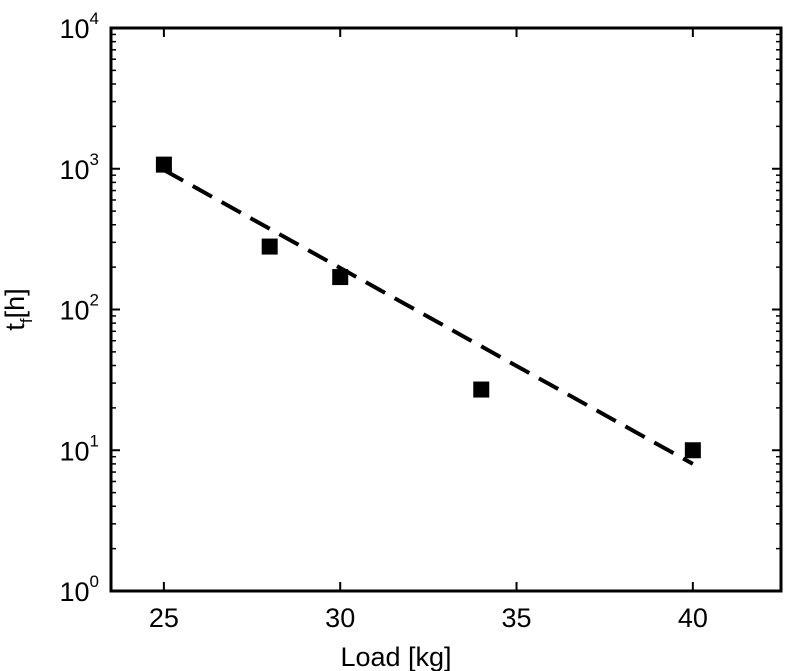  Describe the element at coordinates (18, 309) in the screenshot. I see `y-axis-label: tf[h]` at that location.